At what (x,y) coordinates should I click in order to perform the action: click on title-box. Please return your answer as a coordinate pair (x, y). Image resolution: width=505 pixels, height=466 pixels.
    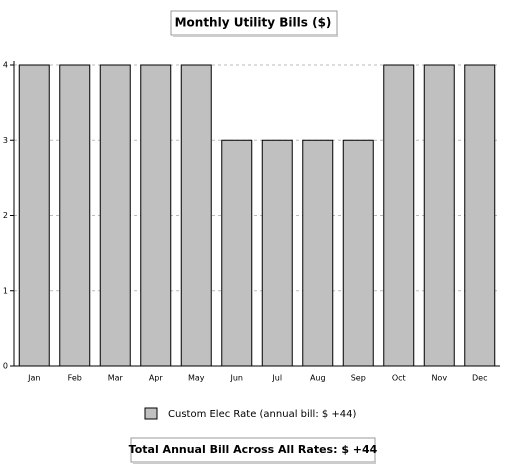
    Looking at the image, I should click on (254, 23).